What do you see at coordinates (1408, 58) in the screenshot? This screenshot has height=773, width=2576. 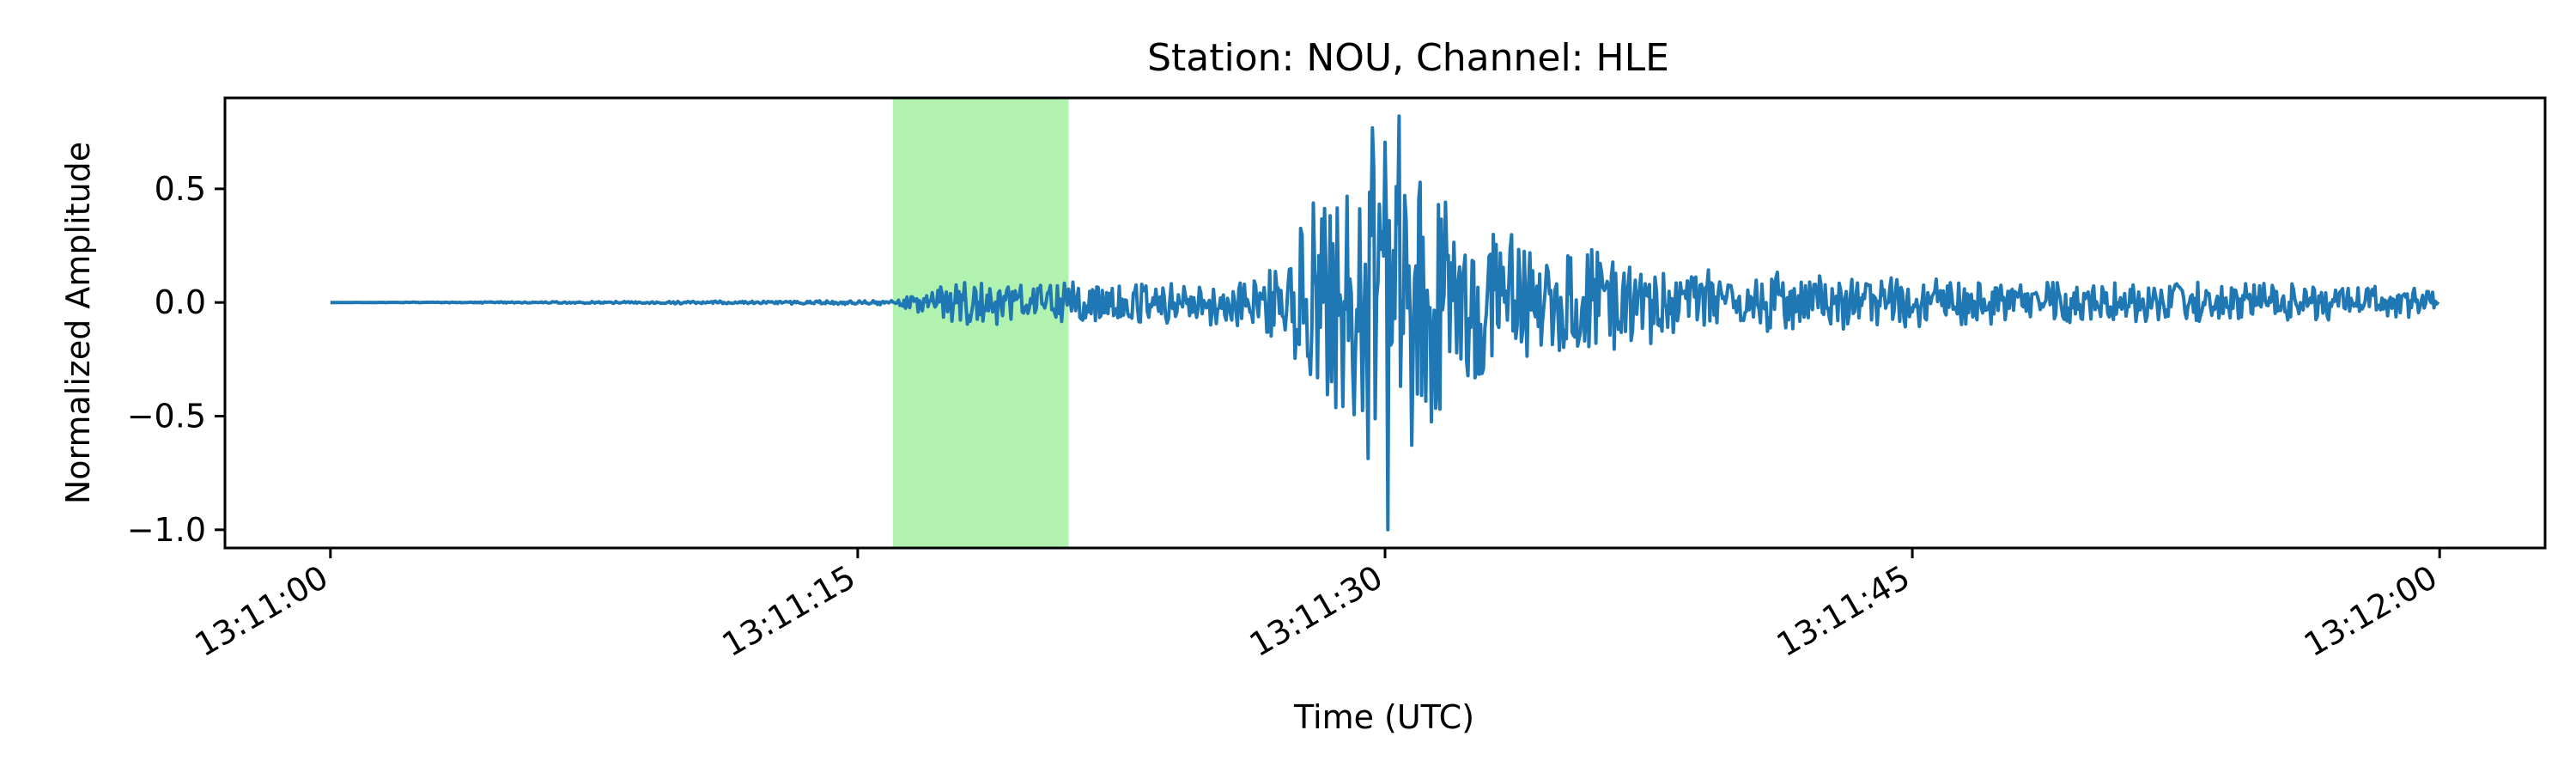 I see `chart-title: Station: NOU, Channel: HLE` at bounding box center [1408, 58].